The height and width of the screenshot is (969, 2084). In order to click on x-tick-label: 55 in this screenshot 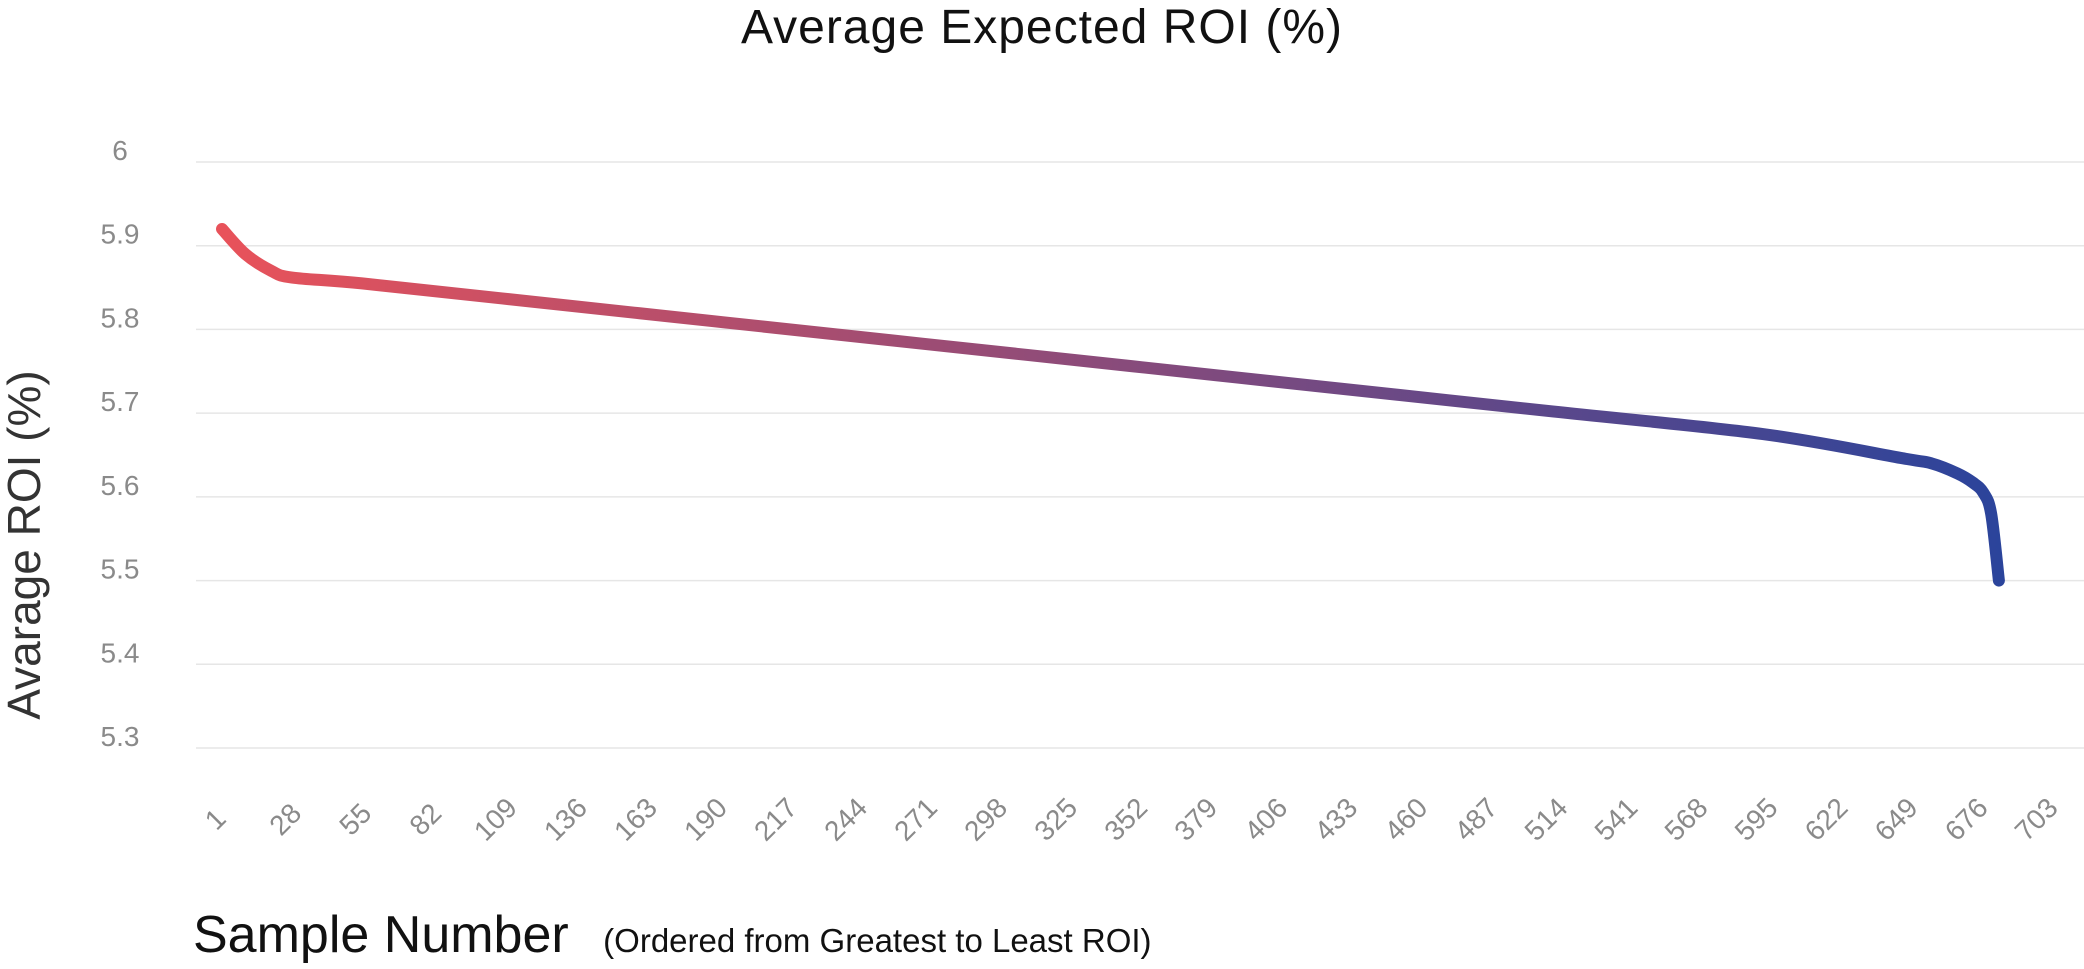, I will do `click(355, 819)`.